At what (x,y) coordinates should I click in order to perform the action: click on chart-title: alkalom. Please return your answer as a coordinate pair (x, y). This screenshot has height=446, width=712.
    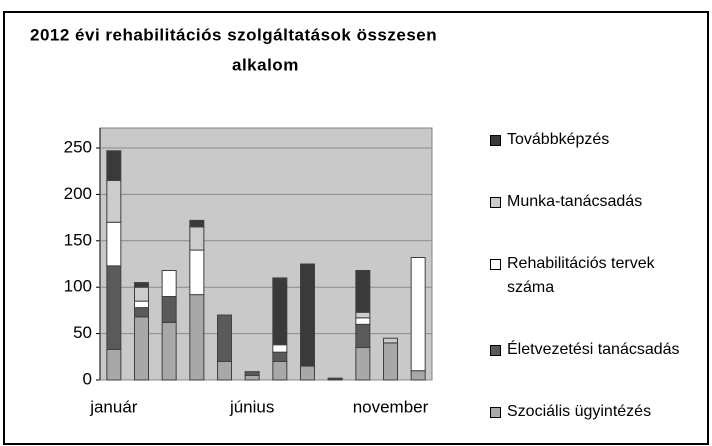
    Looking at the image, I should click on (265, 64).